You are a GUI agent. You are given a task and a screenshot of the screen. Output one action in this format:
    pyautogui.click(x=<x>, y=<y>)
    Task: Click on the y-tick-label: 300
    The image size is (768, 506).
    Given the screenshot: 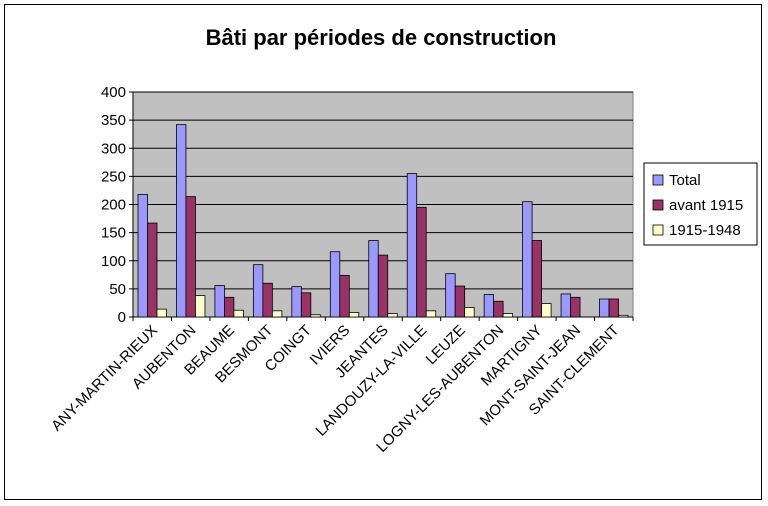 What is the action you would take?
    pyautogui.click(x=113, y=148)
    